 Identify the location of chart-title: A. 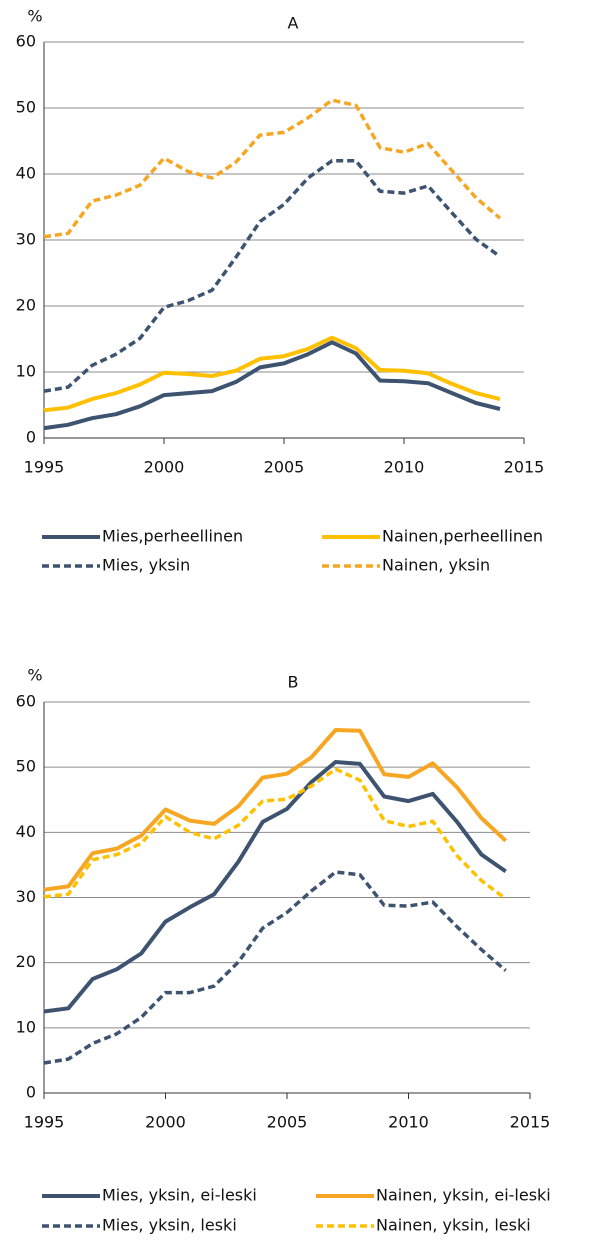
(293, 23).